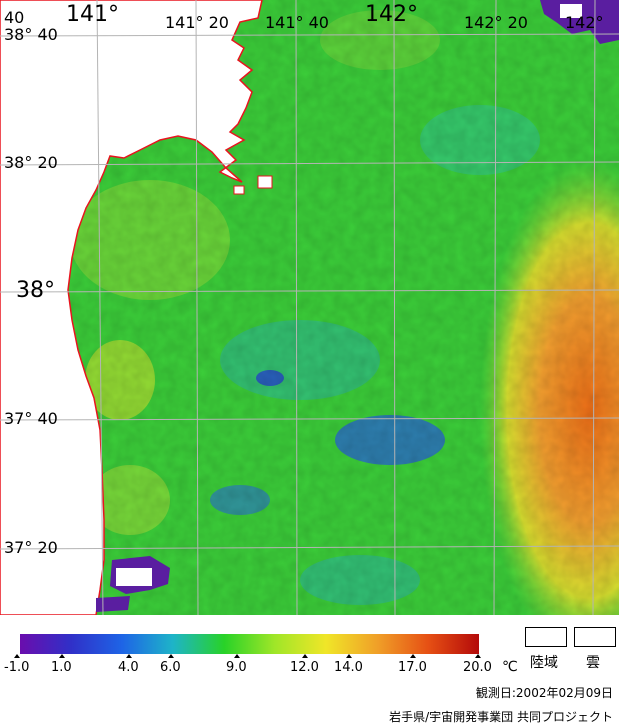 The image size is (619, 725). What do you see at coordinates (544, 693) in the screenshot?
I see `observation-date: 観測日:2002年02月09日` at bounding box center [544, 693].